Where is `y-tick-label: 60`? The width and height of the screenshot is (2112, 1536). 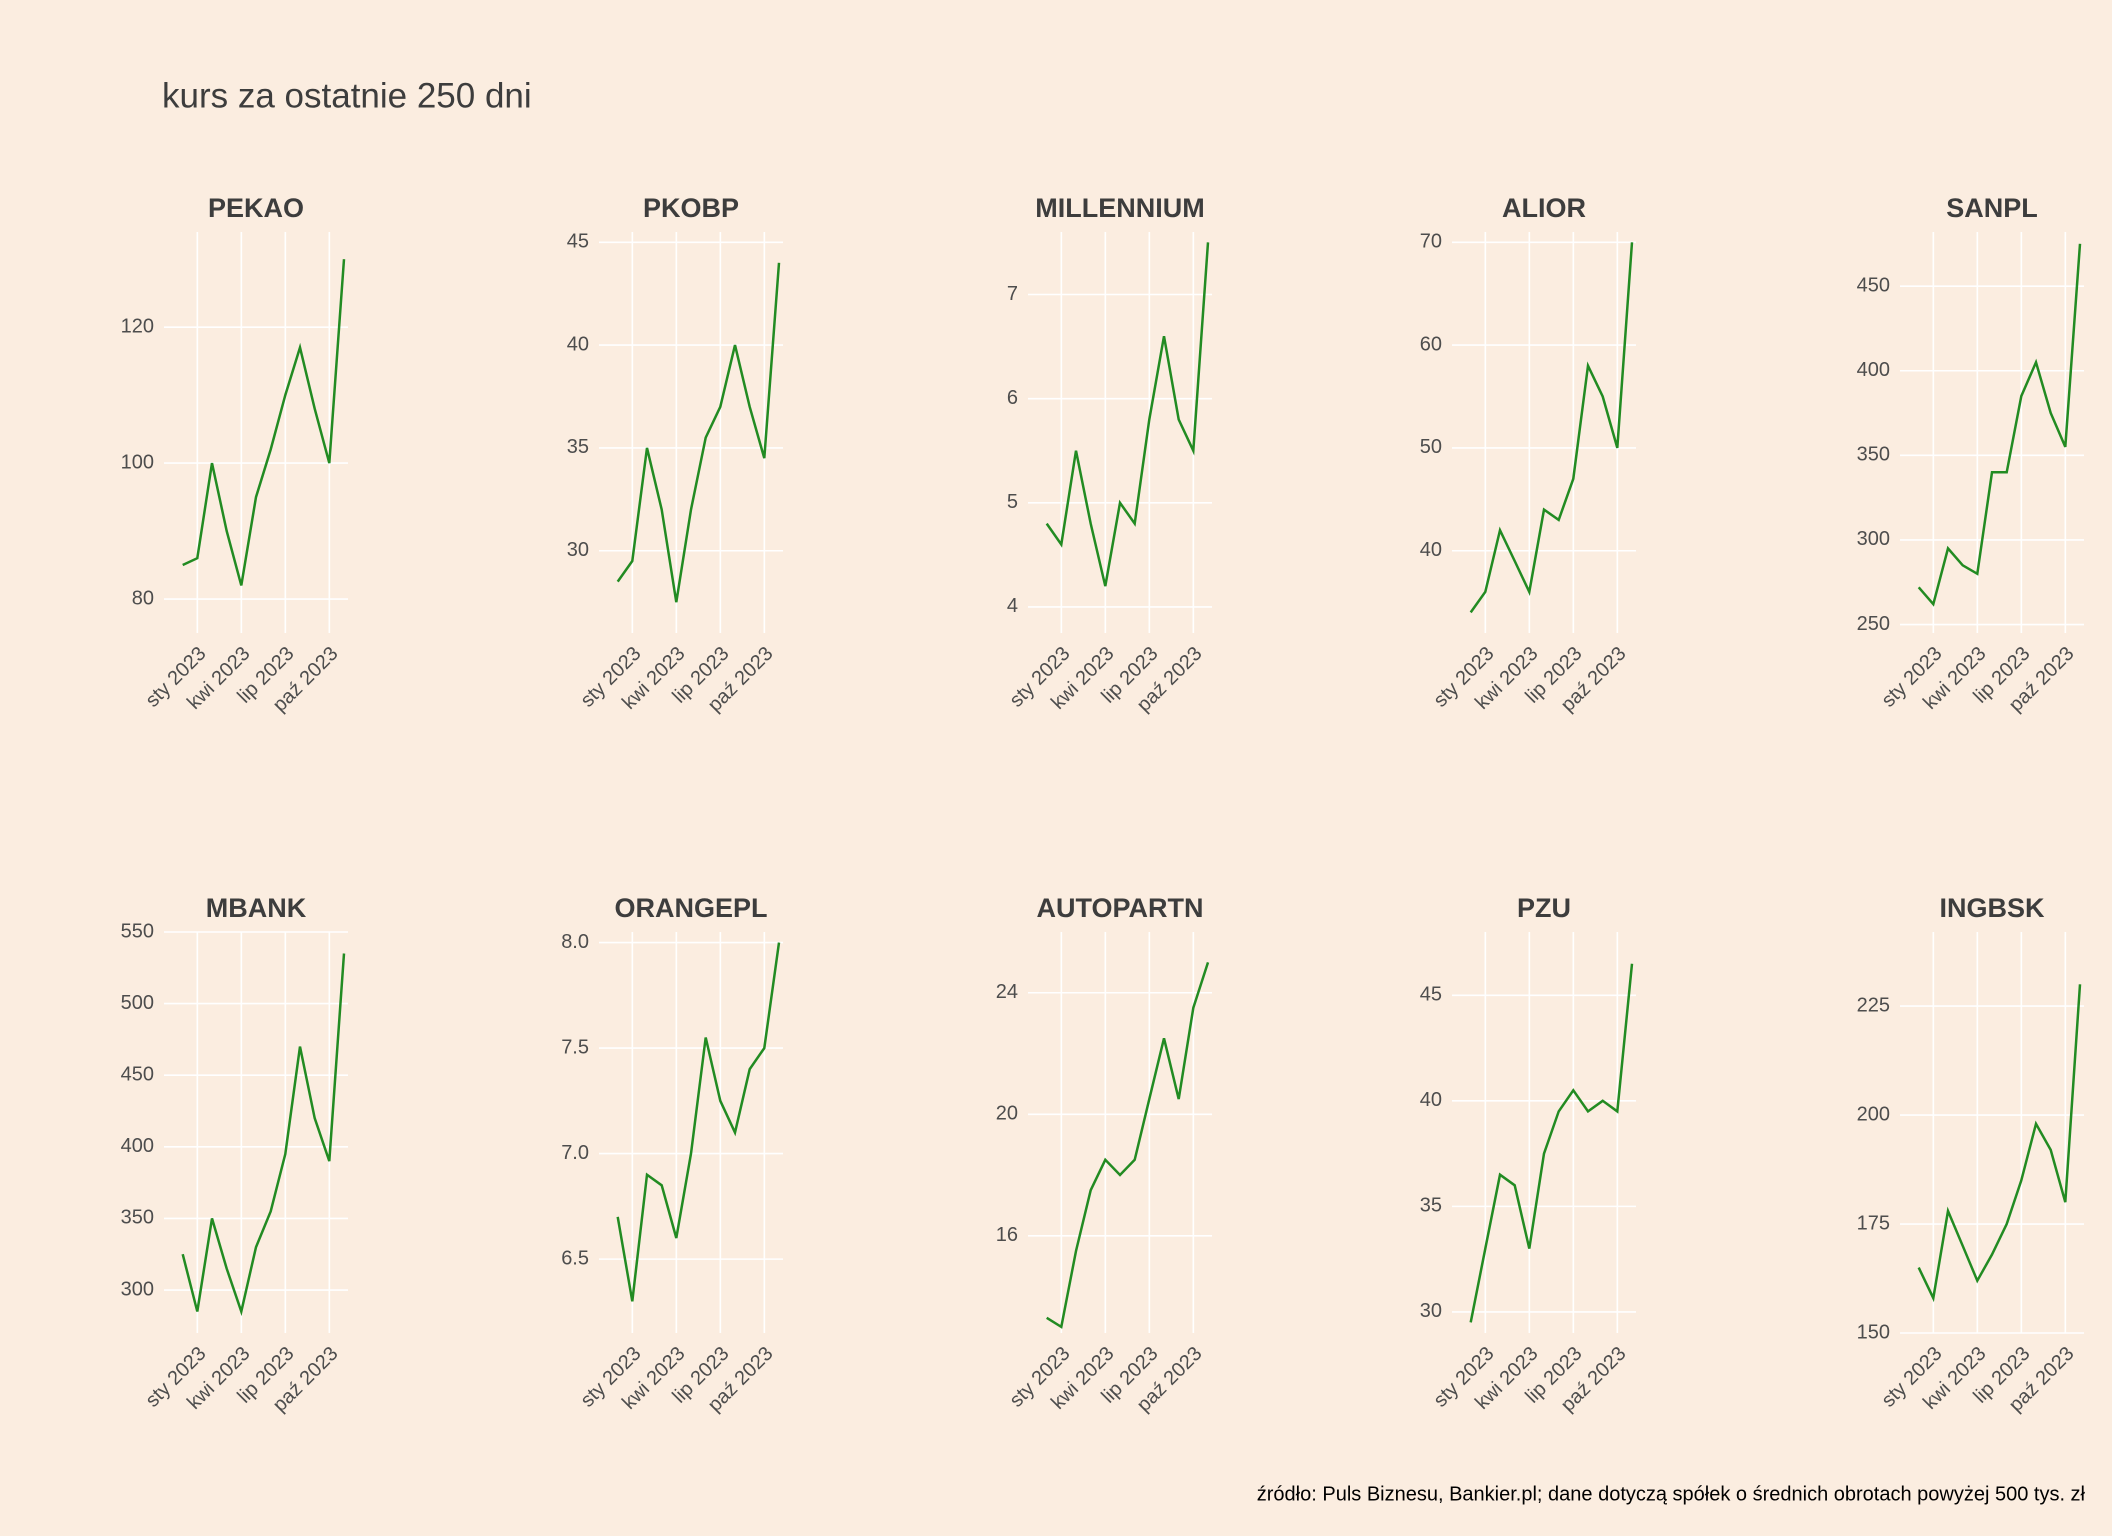
y-tick-label: 60 is located at coordinates (1431, 344).